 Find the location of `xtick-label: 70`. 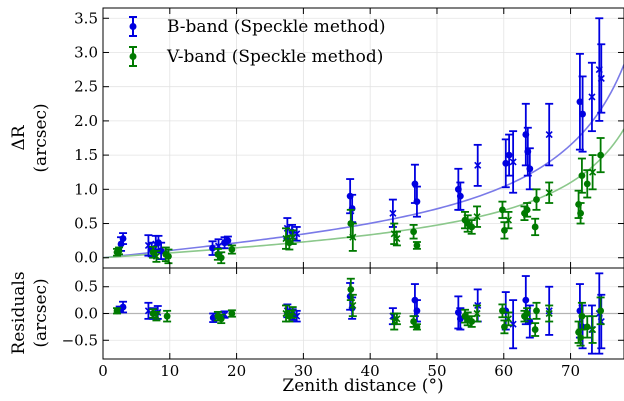

xtick-label: 70 is located at coordinates (570, 371).